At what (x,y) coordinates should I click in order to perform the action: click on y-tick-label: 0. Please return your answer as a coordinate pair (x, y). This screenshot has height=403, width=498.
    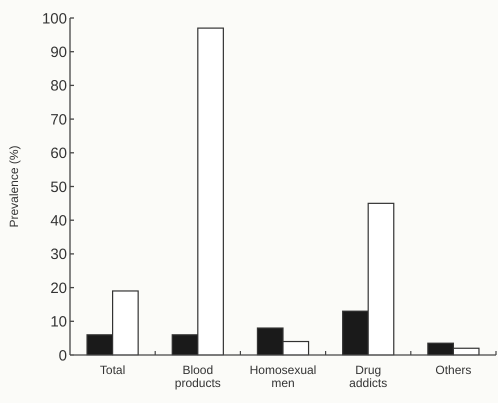
    Looking at the image, I should click on (62, 355).